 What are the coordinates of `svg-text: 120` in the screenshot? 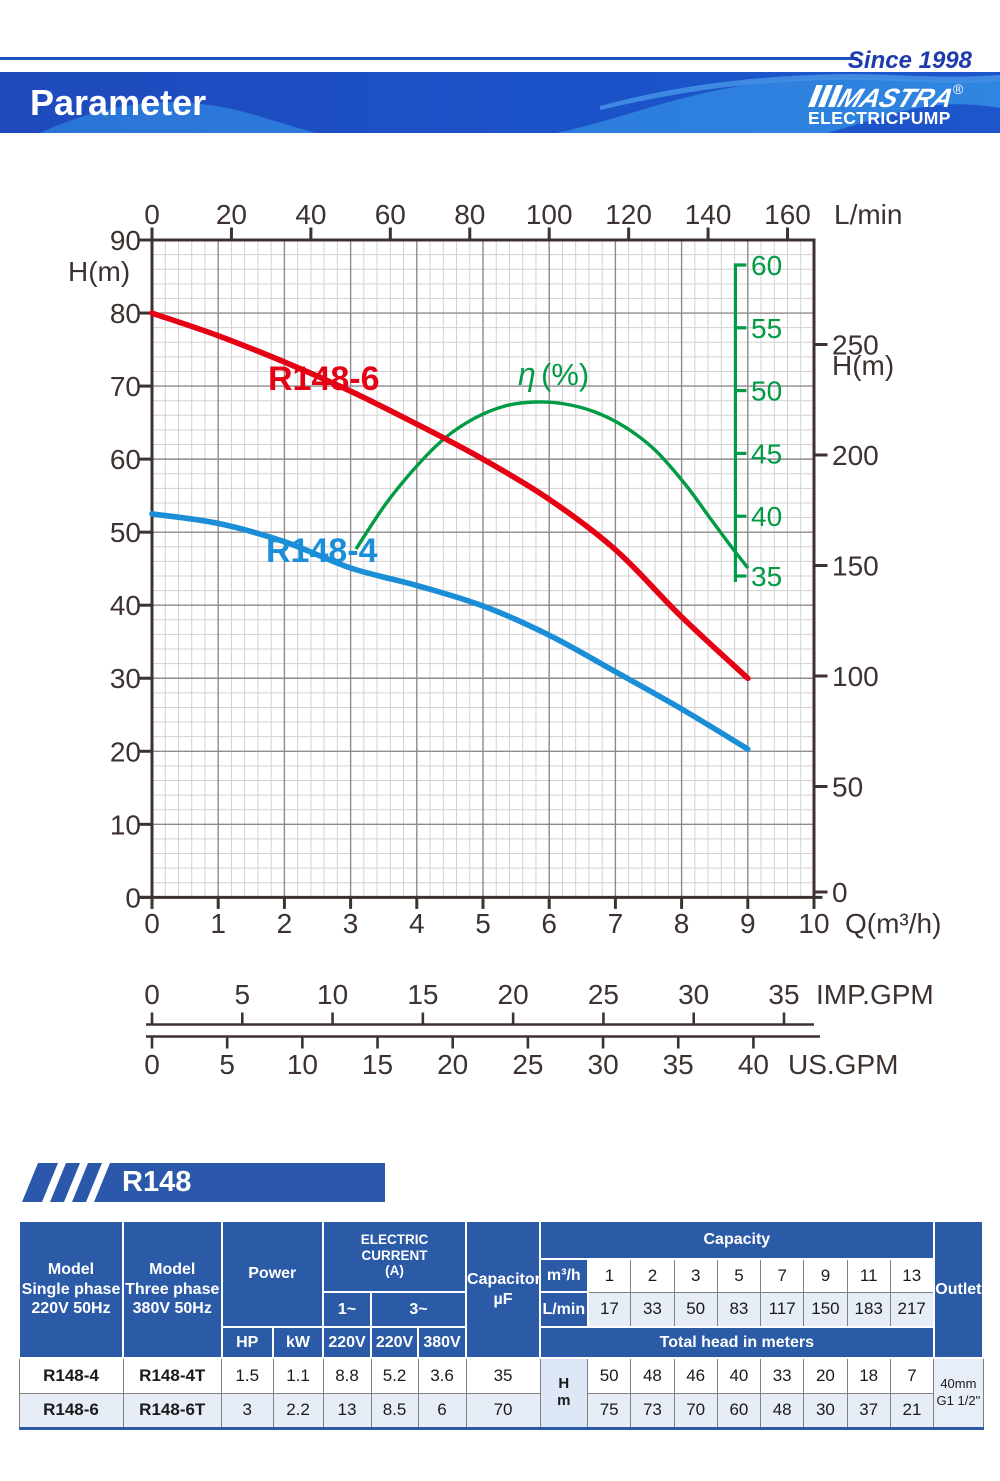 It's located at (628, 214).